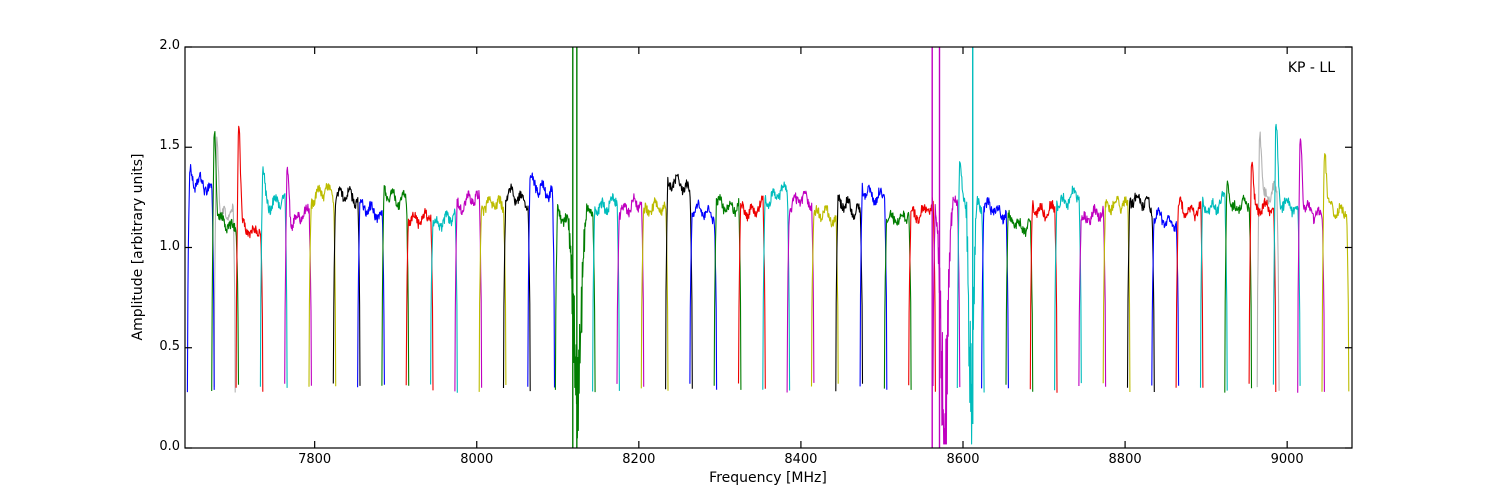 This screenshot has width=1500, height=500. I want to click on x-tick-label: 9000, so click(1287, 459).